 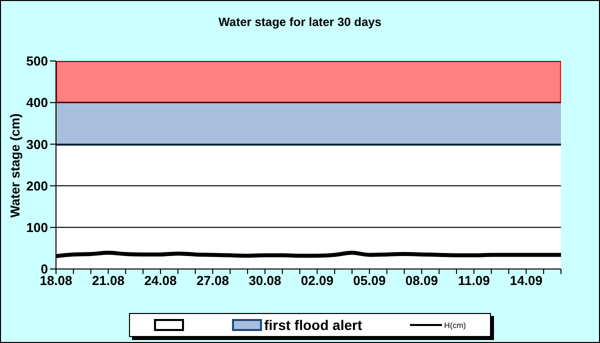 What do you see at coordinates (474, 280) in the screenshot?
I see `x-tick-label: 11.09` at bounding box center [474, 280].